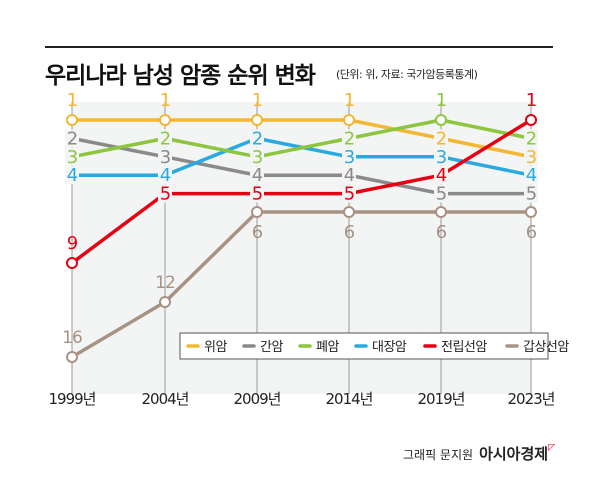 Image resolution: width=600 pixels, height=479 pixels. I want to click on legend-label: 전립선암, so click(464, 347).